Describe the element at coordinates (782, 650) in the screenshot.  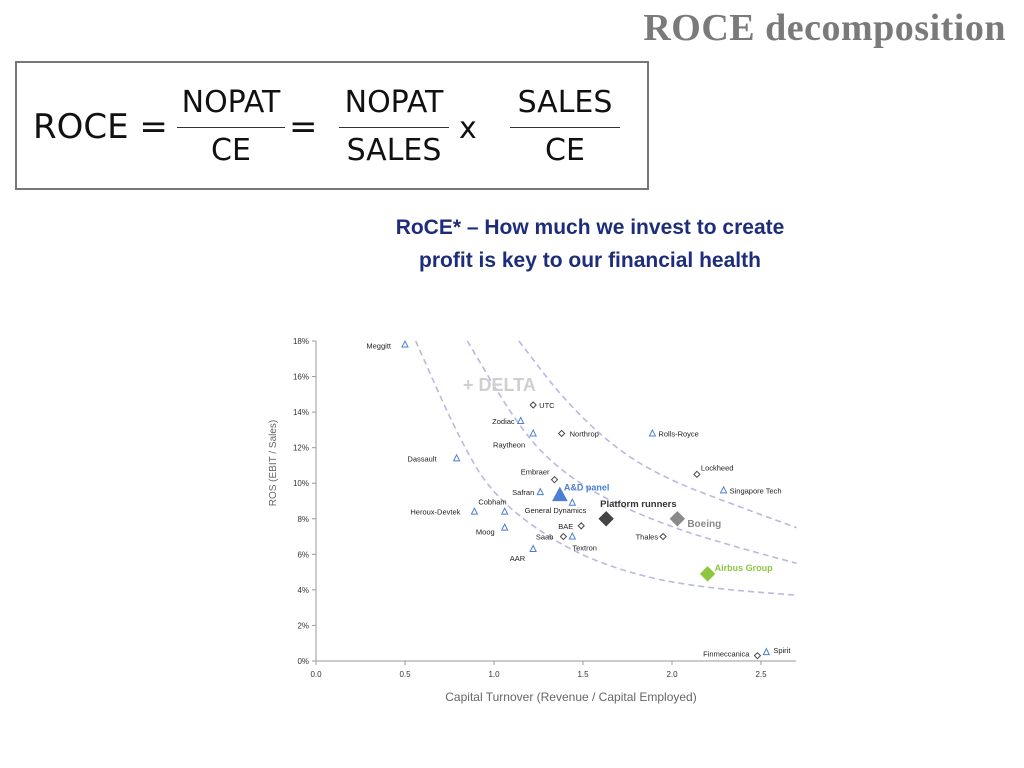
I see `point-label-spirit: Spirit` at that location.